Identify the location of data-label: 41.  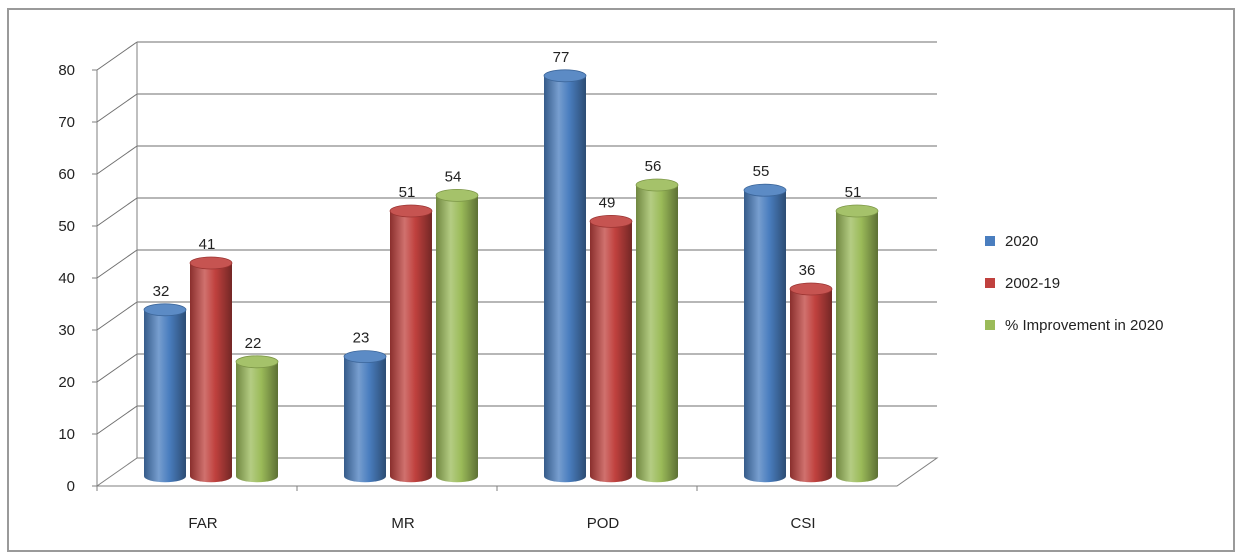
(207, 244).